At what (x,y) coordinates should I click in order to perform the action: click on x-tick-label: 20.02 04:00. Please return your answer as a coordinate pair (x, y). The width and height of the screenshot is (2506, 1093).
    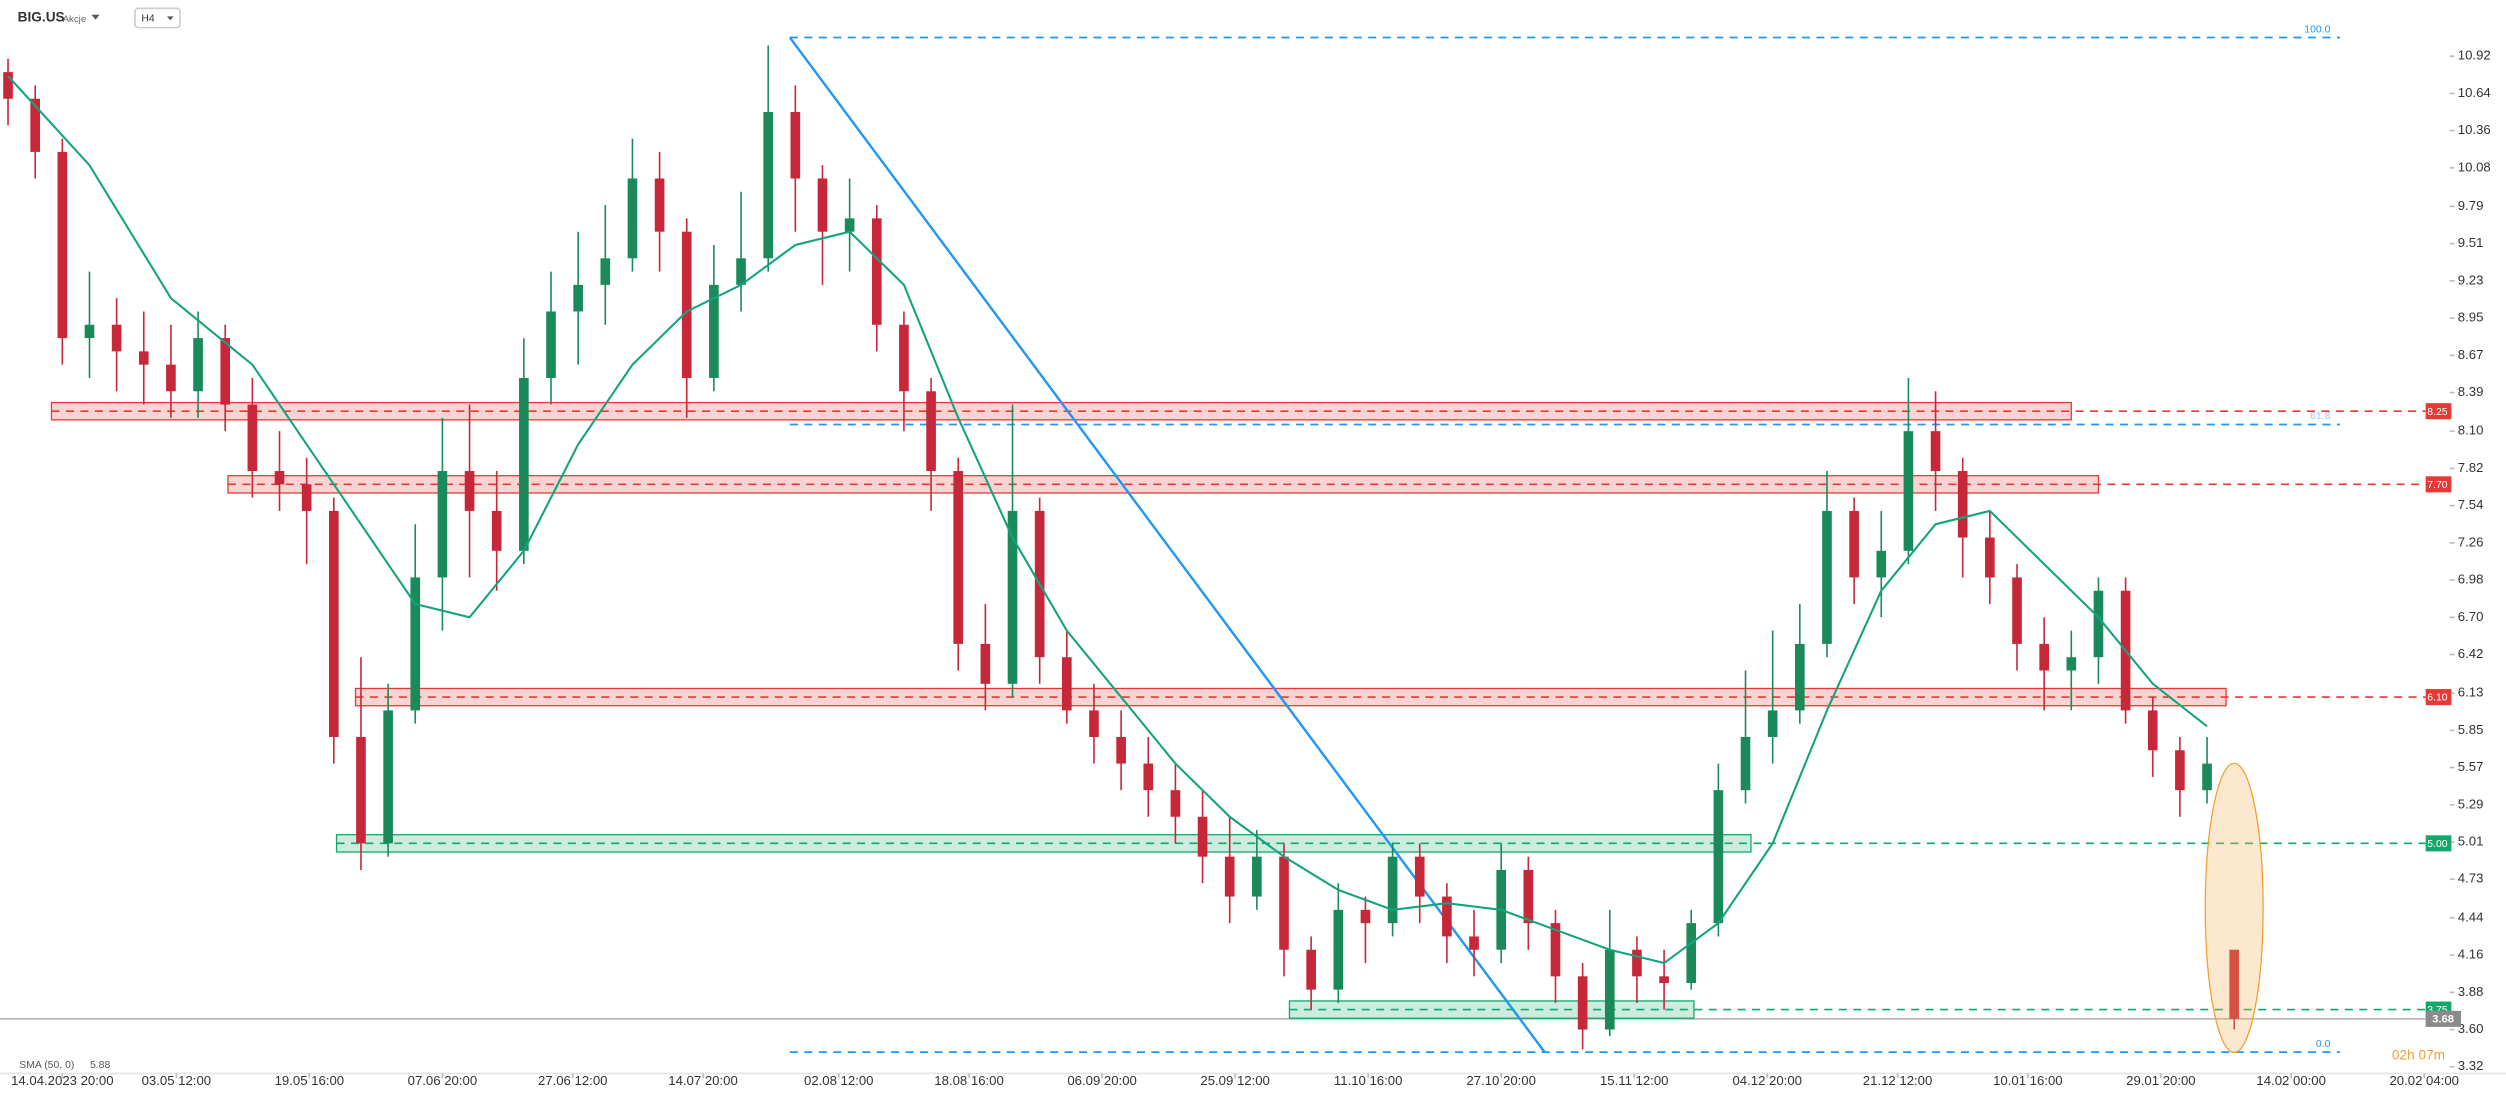
    Looking at the image, I should click on (2424, 1080).